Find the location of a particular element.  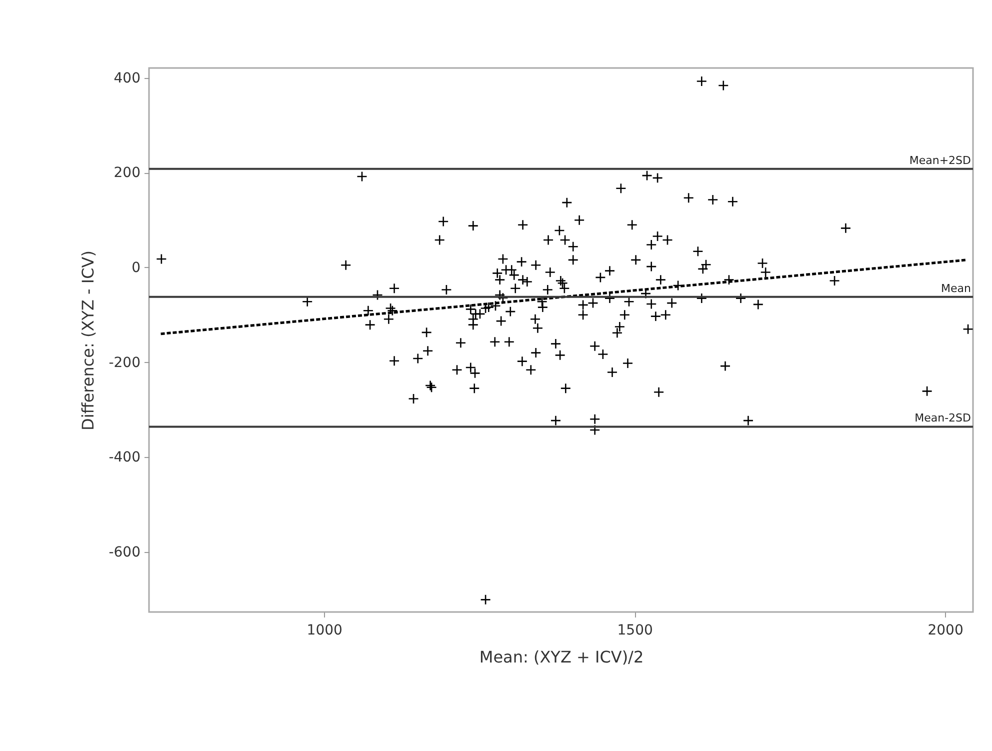

x-tick-label: 1500 is located at coordinates (635, 630).